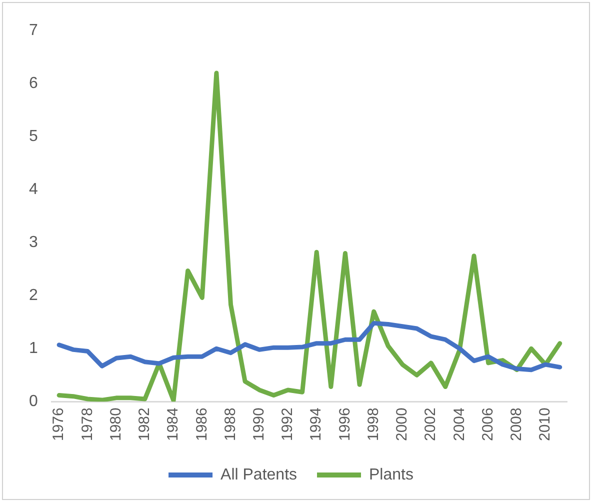  I want to click on y-tick-label: 4, so click(33, 189).